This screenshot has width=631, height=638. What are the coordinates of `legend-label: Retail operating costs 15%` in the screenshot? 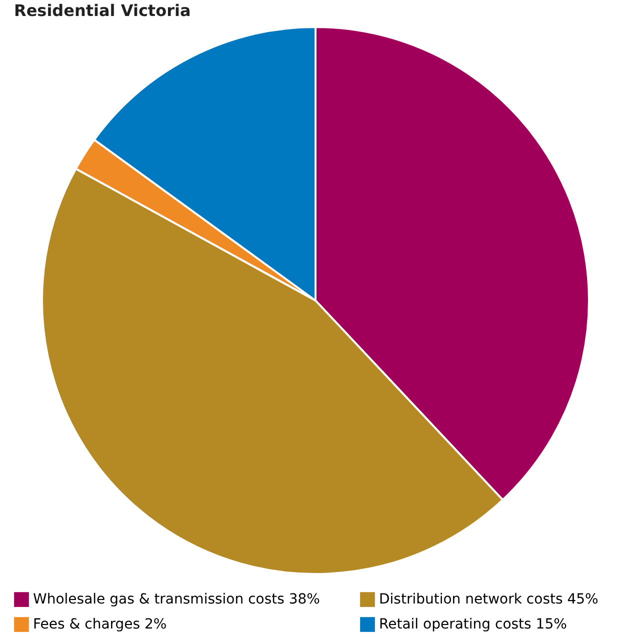 It's located at (473, 624).